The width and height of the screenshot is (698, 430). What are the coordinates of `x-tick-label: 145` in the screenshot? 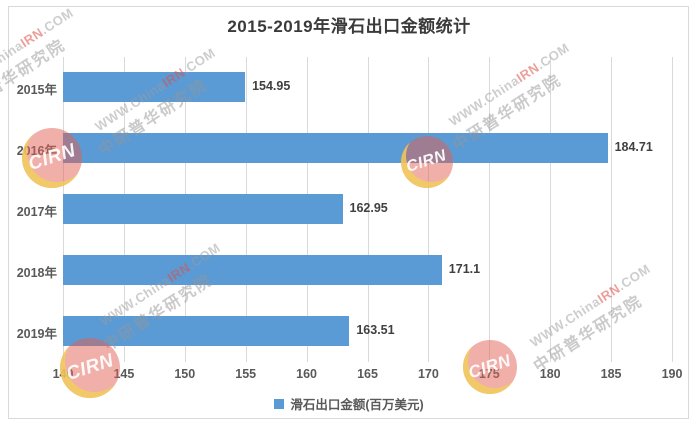 It's located at (124, 374).